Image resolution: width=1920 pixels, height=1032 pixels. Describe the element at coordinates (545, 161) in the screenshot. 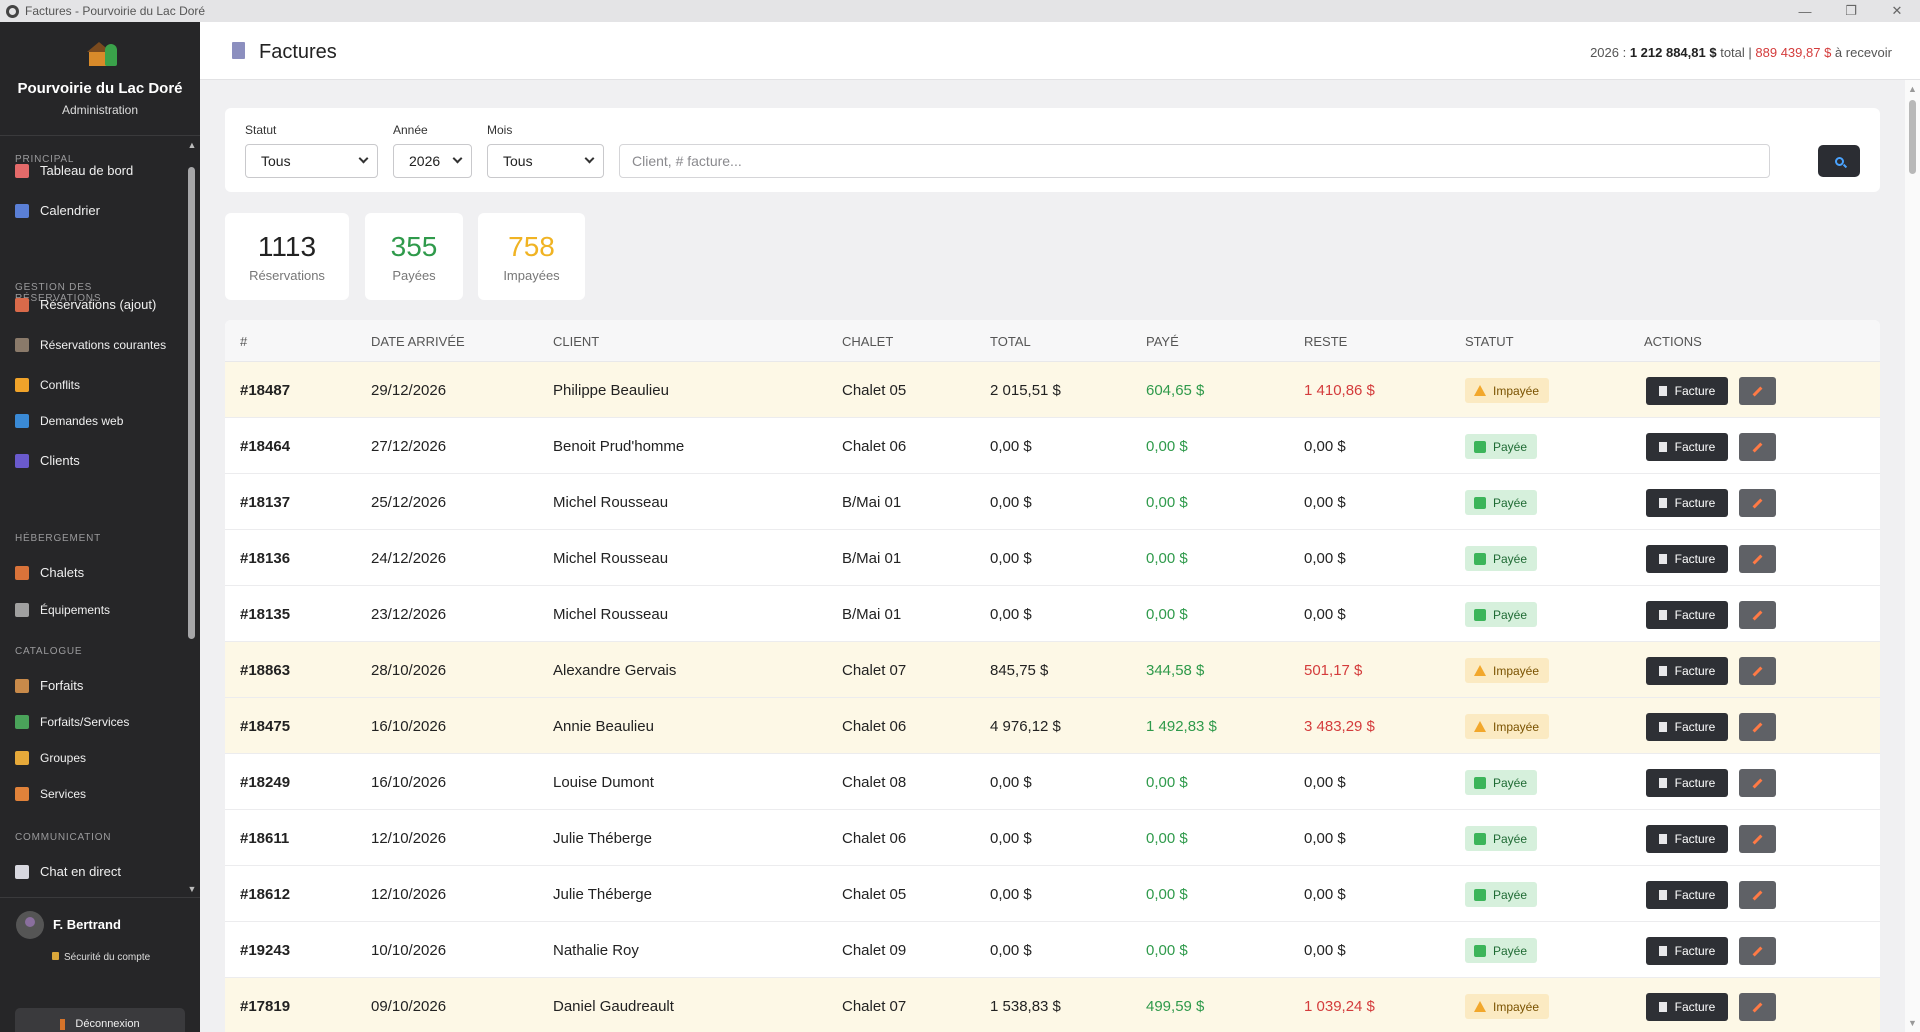

I see `month-select: Tous` at that location.